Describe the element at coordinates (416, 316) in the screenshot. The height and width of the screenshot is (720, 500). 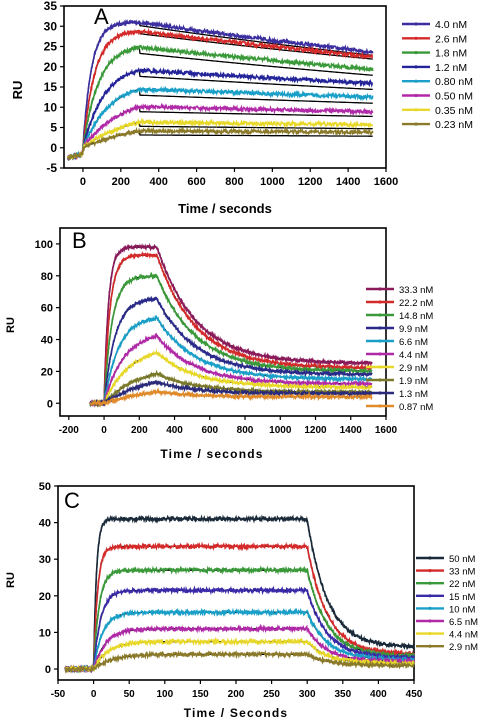
I see `legend-label: 14.8 nM` at that location.